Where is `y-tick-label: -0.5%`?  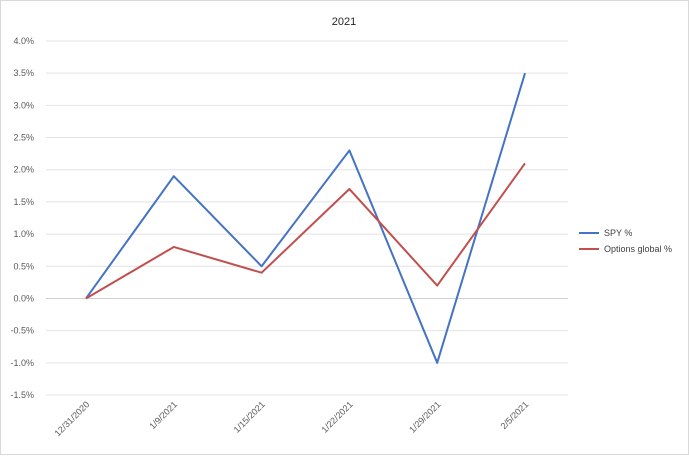 y-tick-label: -0.5% is located at coordinates (22, 331).